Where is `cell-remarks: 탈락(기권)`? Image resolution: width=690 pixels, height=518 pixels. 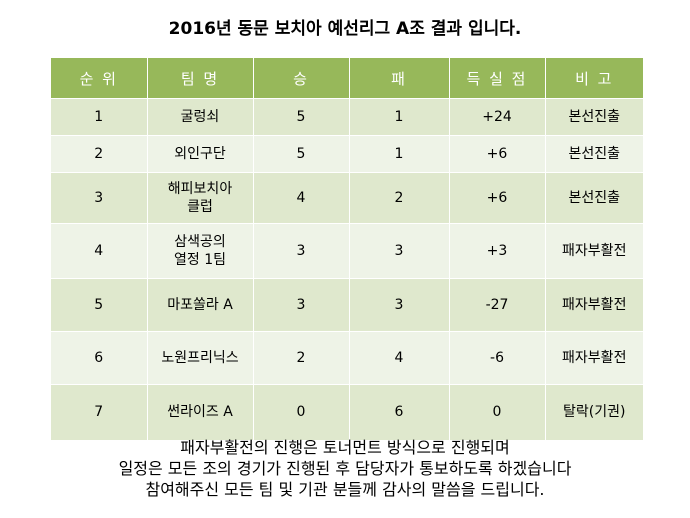
cell-remarks: 탈락(기권) is located at coordinates (594, 412).